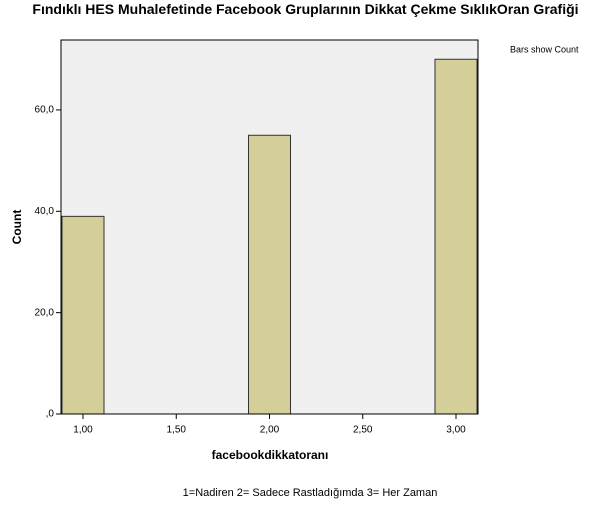  I want to click on x-tick-label: 2,50, so click(363, 430).